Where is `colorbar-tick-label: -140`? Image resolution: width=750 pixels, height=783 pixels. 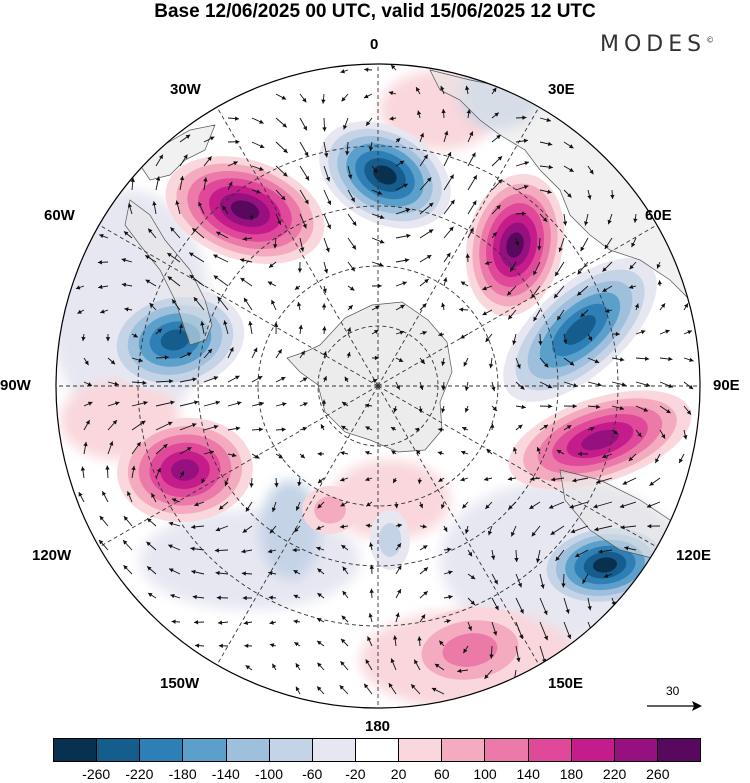
colorbar-tick-label: -140 is located at coordinates (225, 774).